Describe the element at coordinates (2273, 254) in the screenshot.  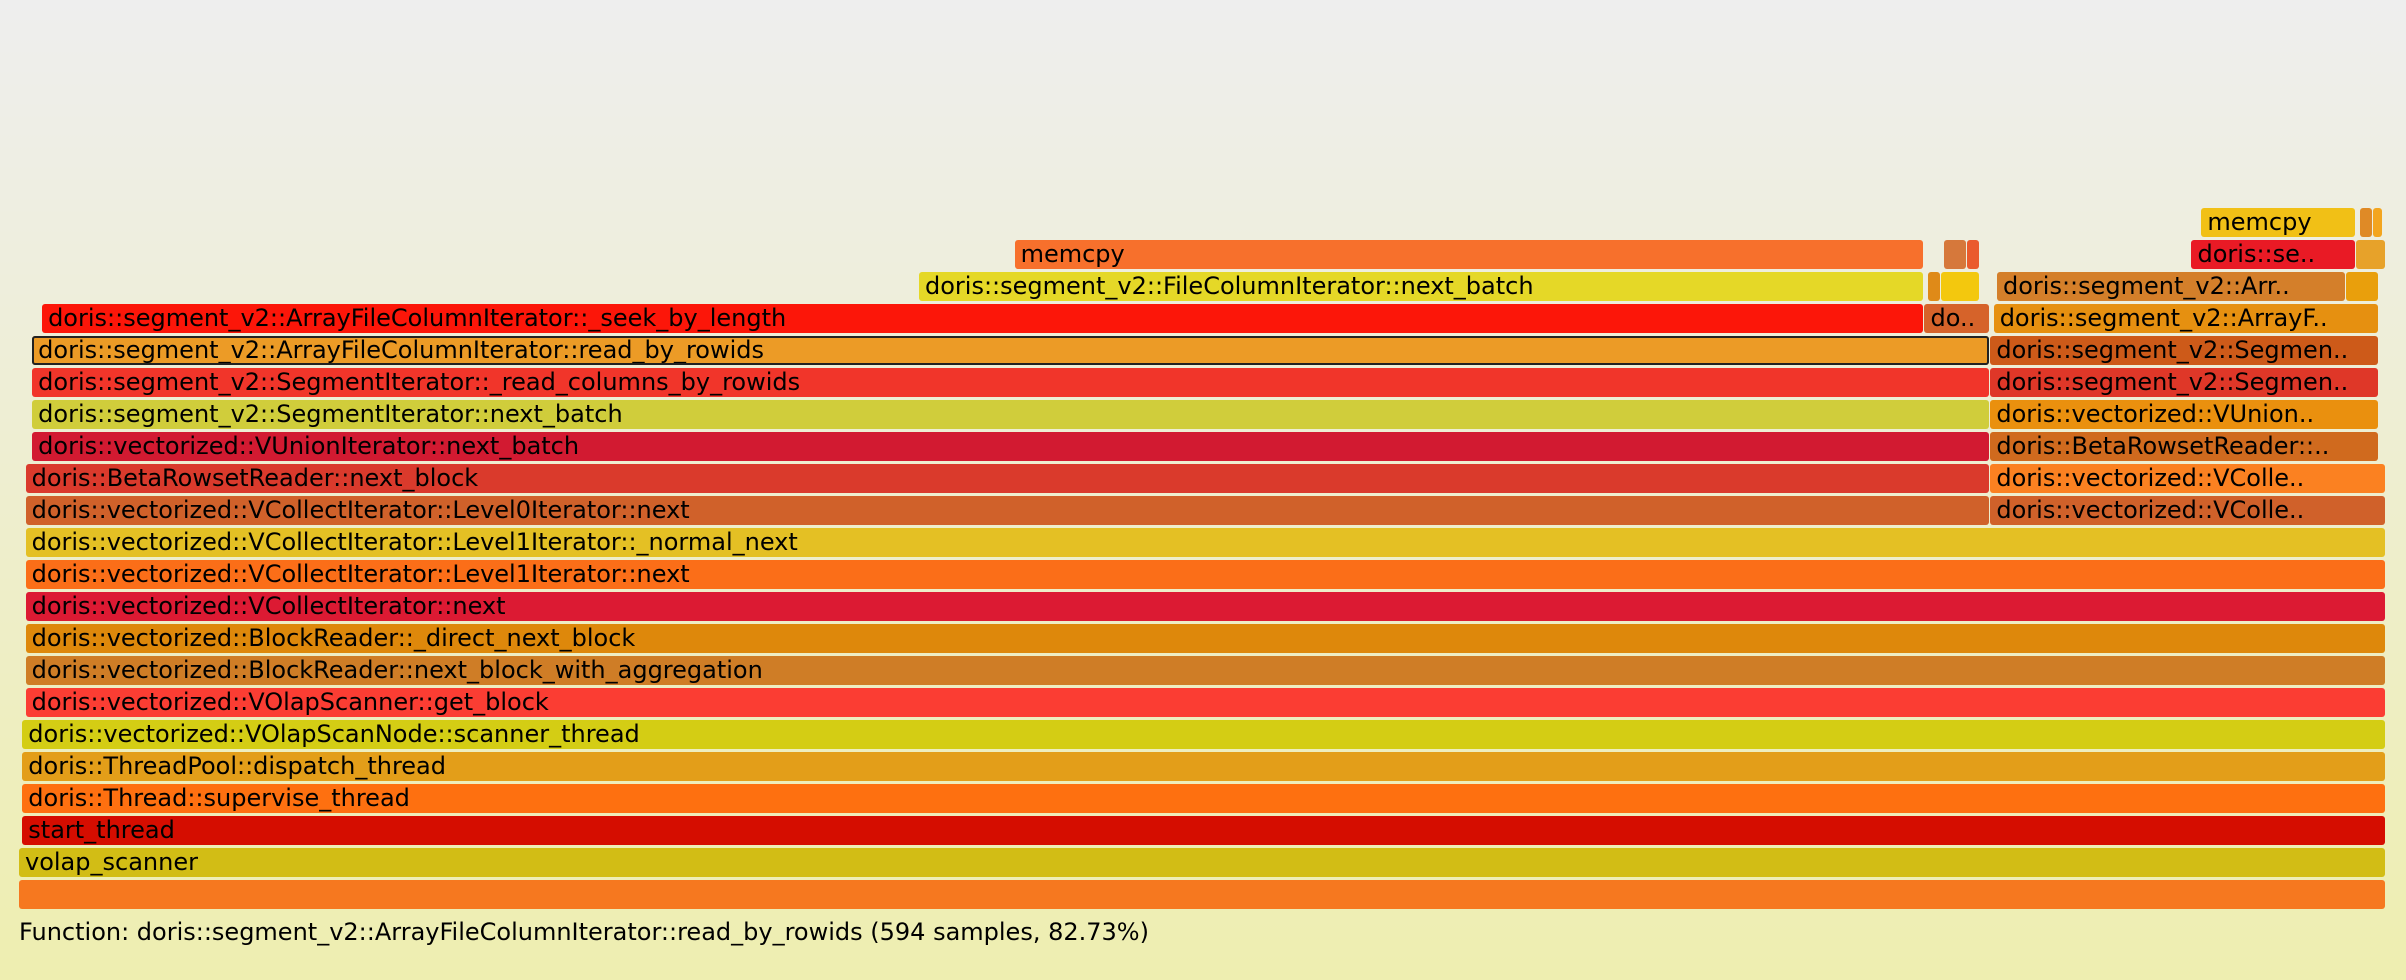
I see `flame-frame: doris::se..` at that location.